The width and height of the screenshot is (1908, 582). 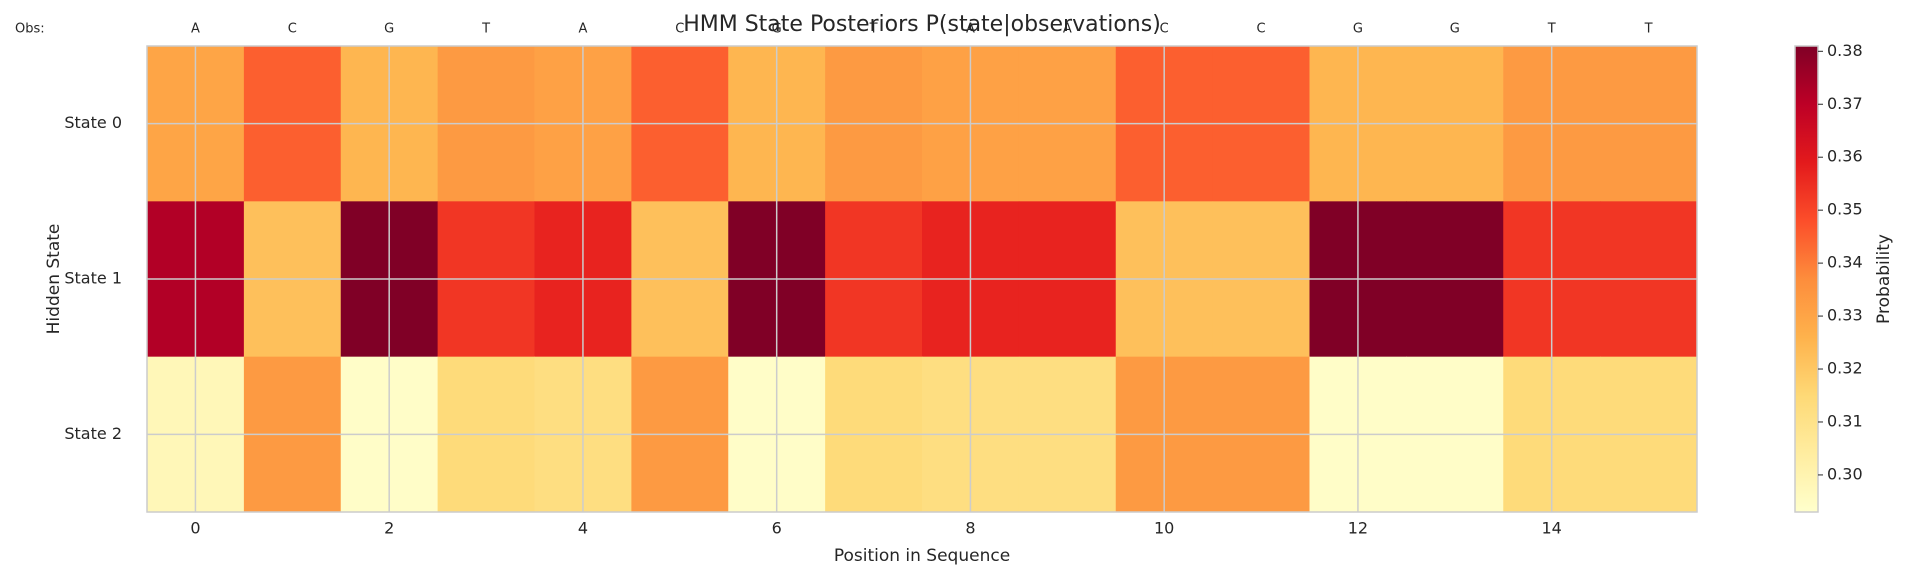 I want to click on colorbar-tick-label: 0.35, so click(x=1845, y=209).